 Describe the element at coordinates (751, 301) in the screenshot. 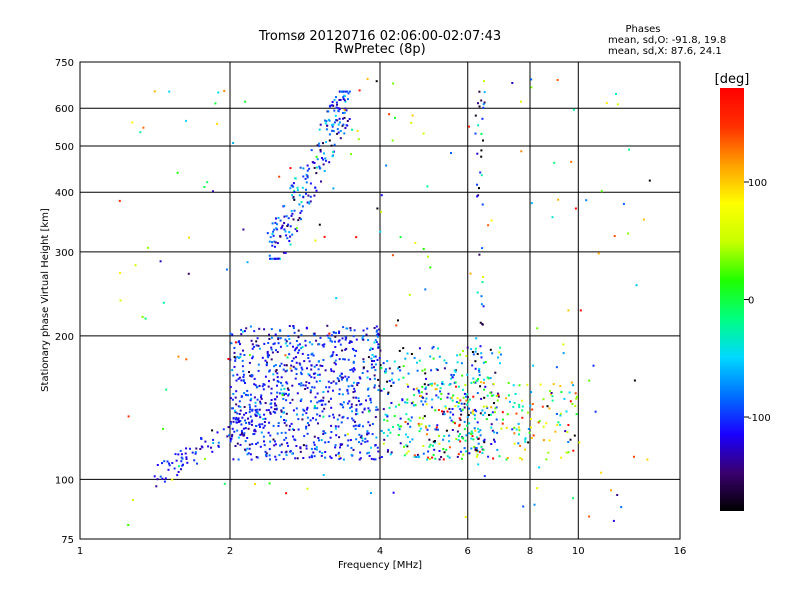

I see `colorbar-tick-label: 0` at that location.